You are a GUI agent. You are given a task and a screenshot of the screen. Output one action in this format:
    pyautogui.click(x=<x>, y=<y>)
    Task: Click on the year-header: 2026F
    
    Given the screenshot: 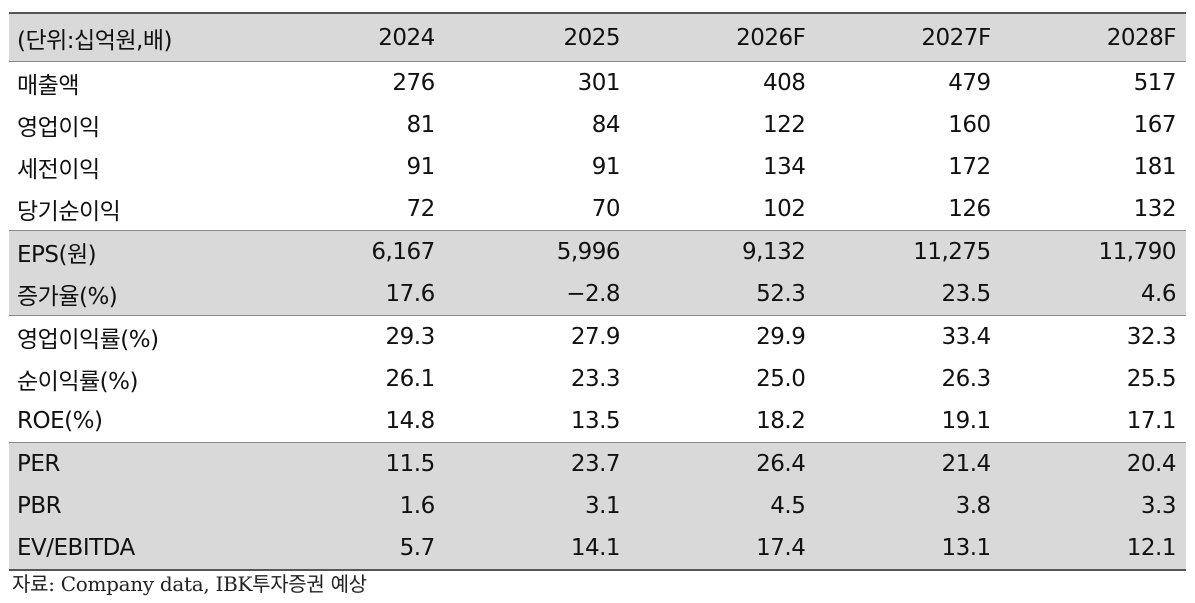 What is the action you would take?
    pyautogui.click(x=771, y=37)
    